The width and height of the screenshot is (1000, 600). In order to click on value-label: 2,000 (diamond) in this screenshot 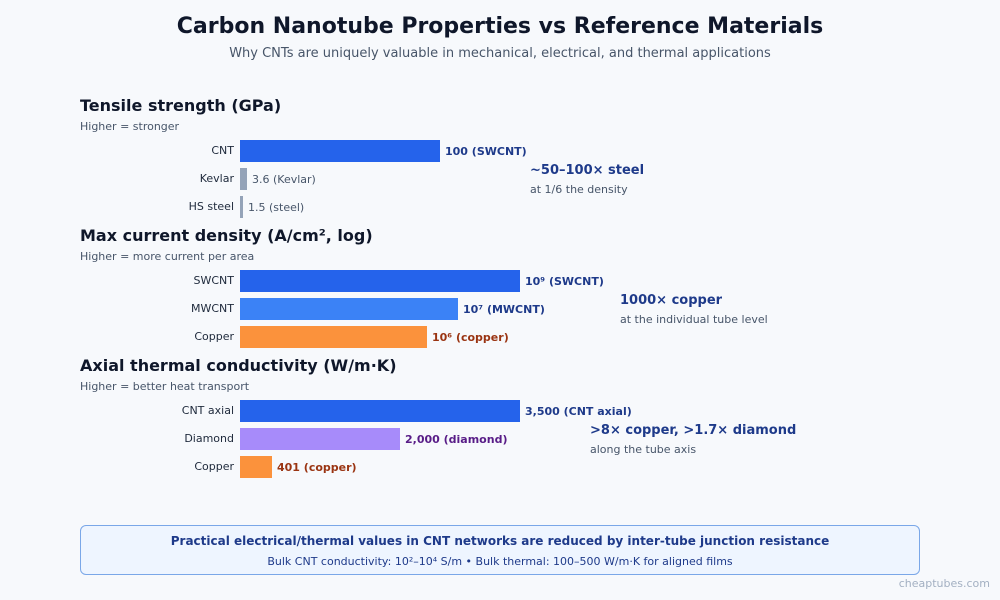, I will do `click(456, 439)`.